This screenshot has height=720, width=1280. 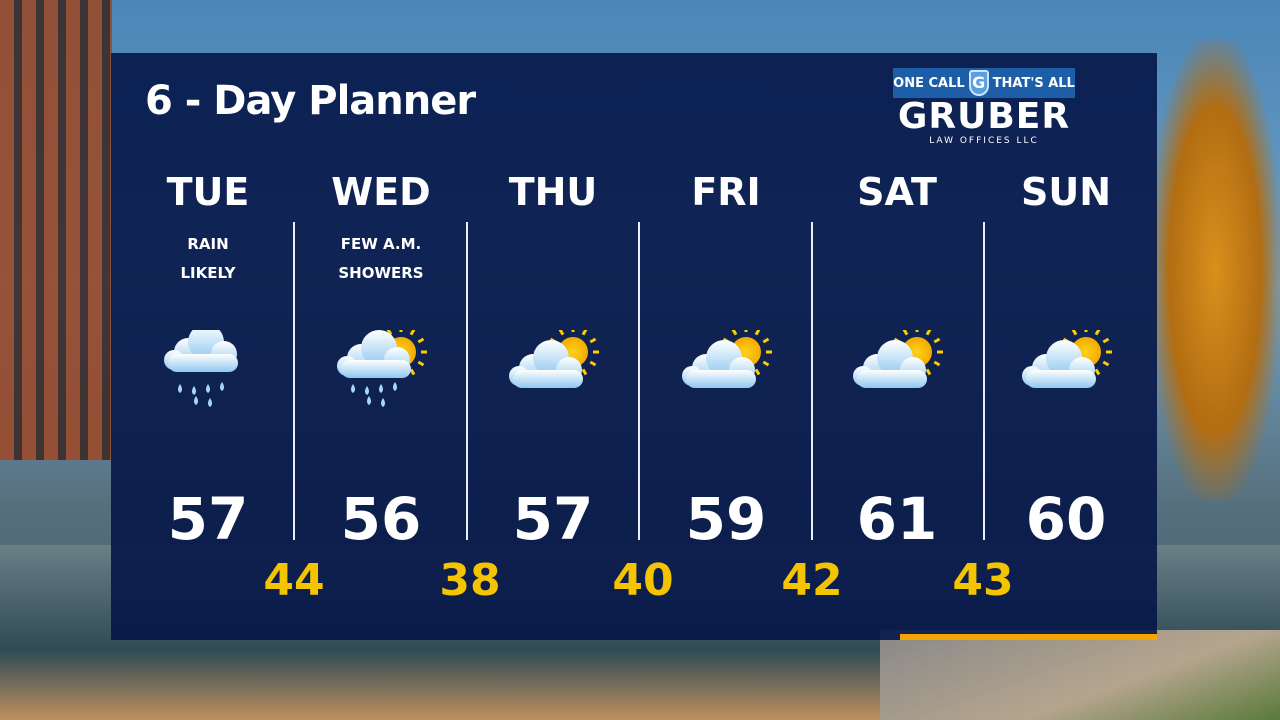 I want to click on page-title: 6 - Day Planner, so click(x=310, y=101).